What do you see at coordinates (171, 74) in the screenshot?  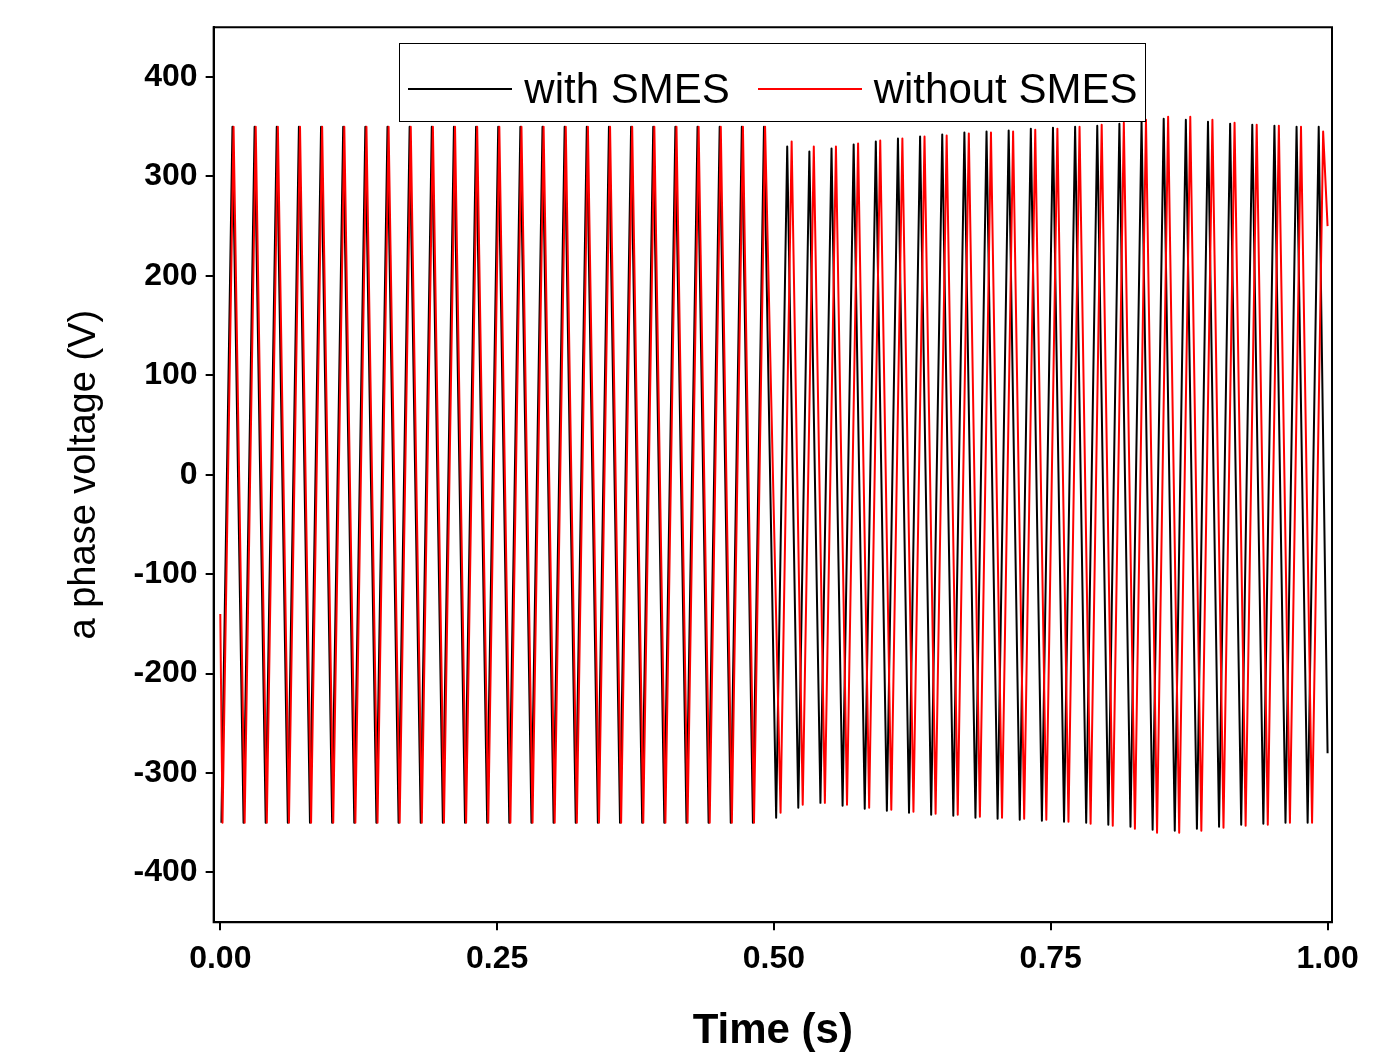 I see `y-tick-label: 400` at bounding box center [171, 74].